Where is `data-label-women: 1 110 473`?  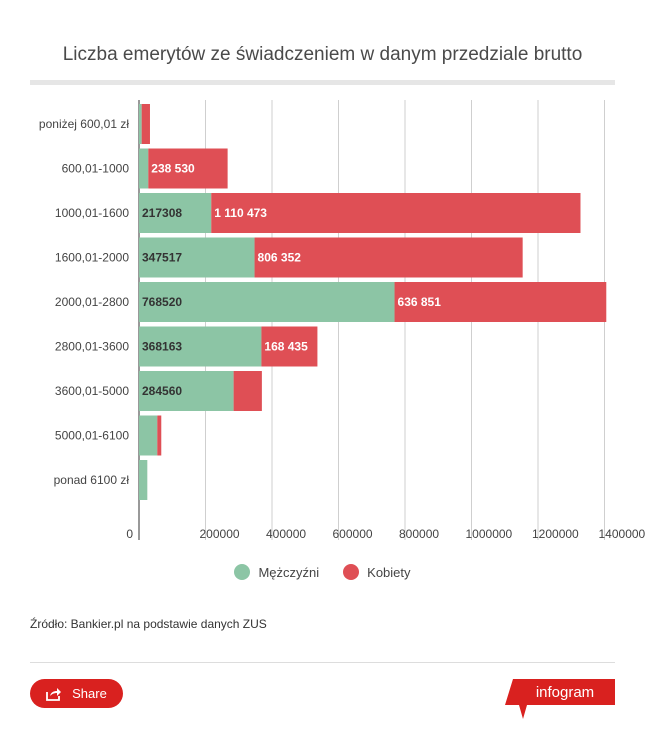
data-label-women: 1 110 473 is located at coordinates (240, 213).